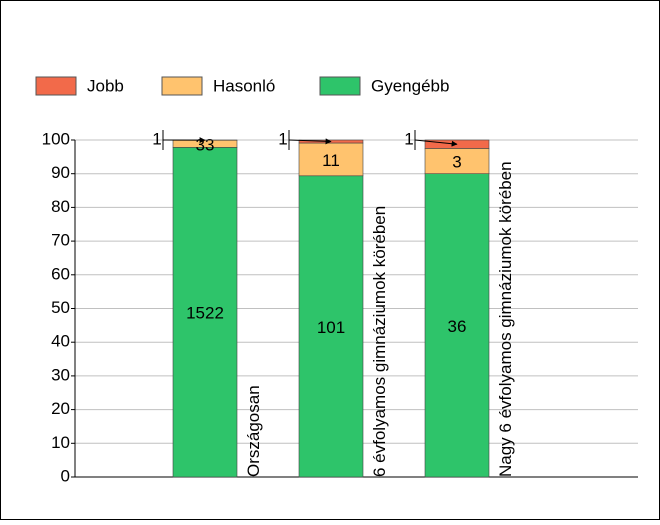 The width and height of the screenshot is (660, 525). What do you see at coordinates (205, 313) in the screenshot?
I see `count-label: 1522` at bounding box center [205, 313].